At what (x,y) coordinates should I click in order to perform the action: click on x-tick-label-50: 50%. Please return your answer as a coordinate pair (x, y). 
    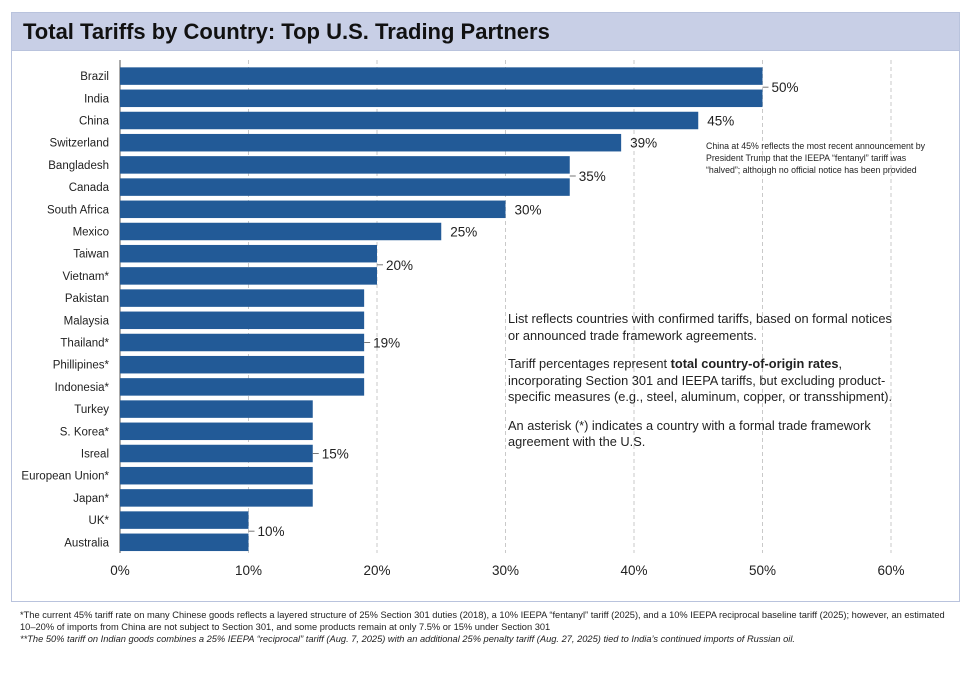
    Looking at the image, I should click on (762, 570).